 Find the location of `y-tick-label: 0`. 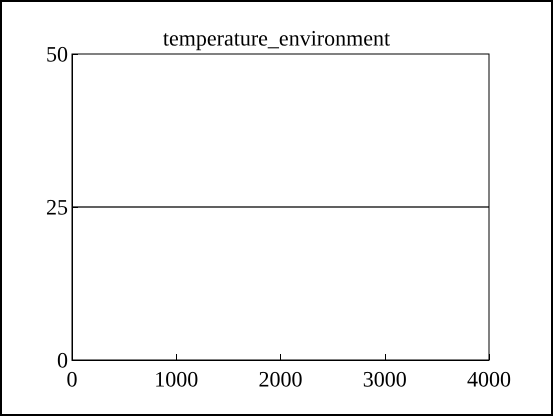

y-tick-label: 0 is located at coordinates (62, 360).